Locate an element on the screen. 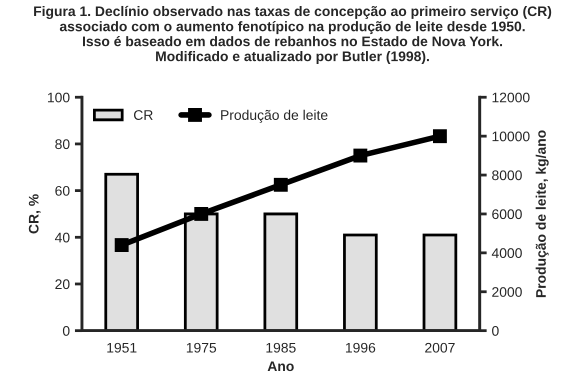 This screenshot has height=389, width=585. y2-tick-label: 4000 is located at coordinates (507, 253).